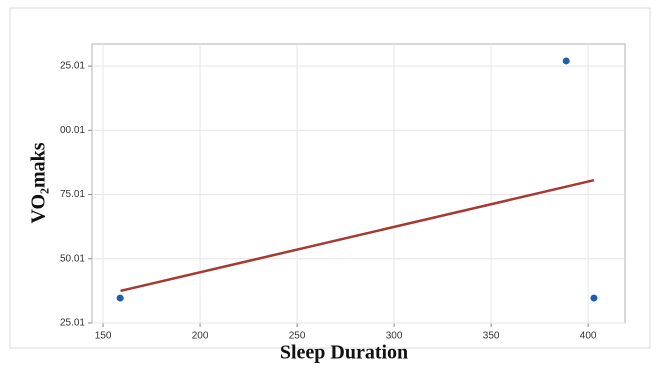 The width and height of the screenshot is (658, 370). I want to click on x-tick-label: 250, so click(297, 336).